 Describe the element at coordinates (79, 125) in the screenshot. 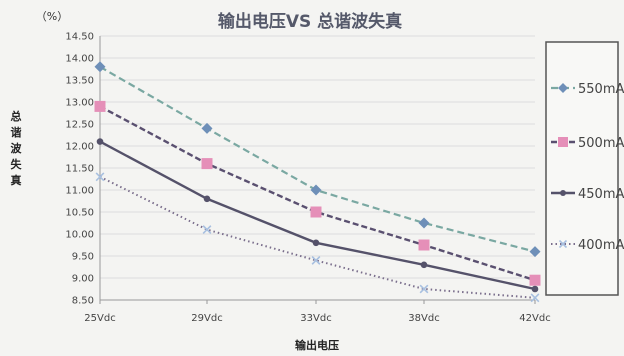

I see `y-tick-label: 12.50` at that location.